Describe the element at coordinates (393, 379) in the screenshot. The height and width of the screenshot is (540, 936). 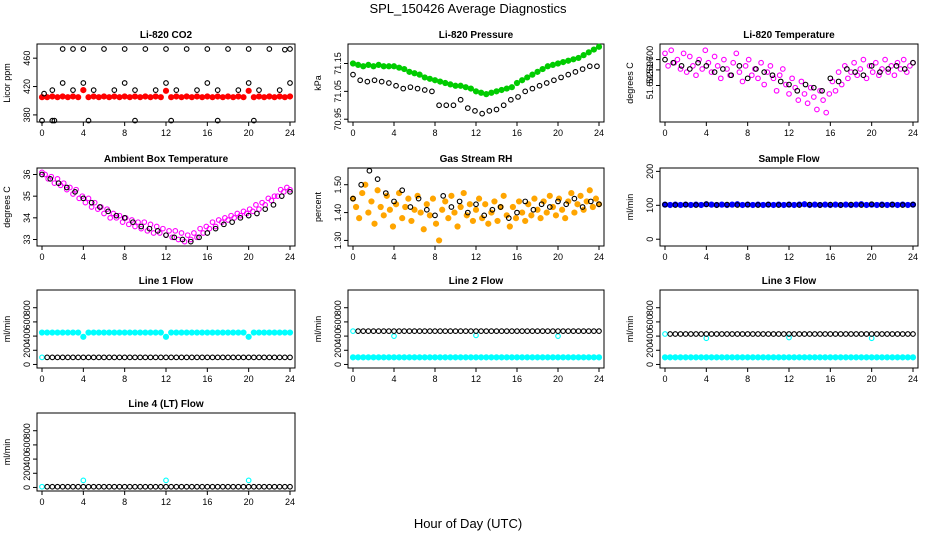
I see `x-tick-label: 4` at that location.